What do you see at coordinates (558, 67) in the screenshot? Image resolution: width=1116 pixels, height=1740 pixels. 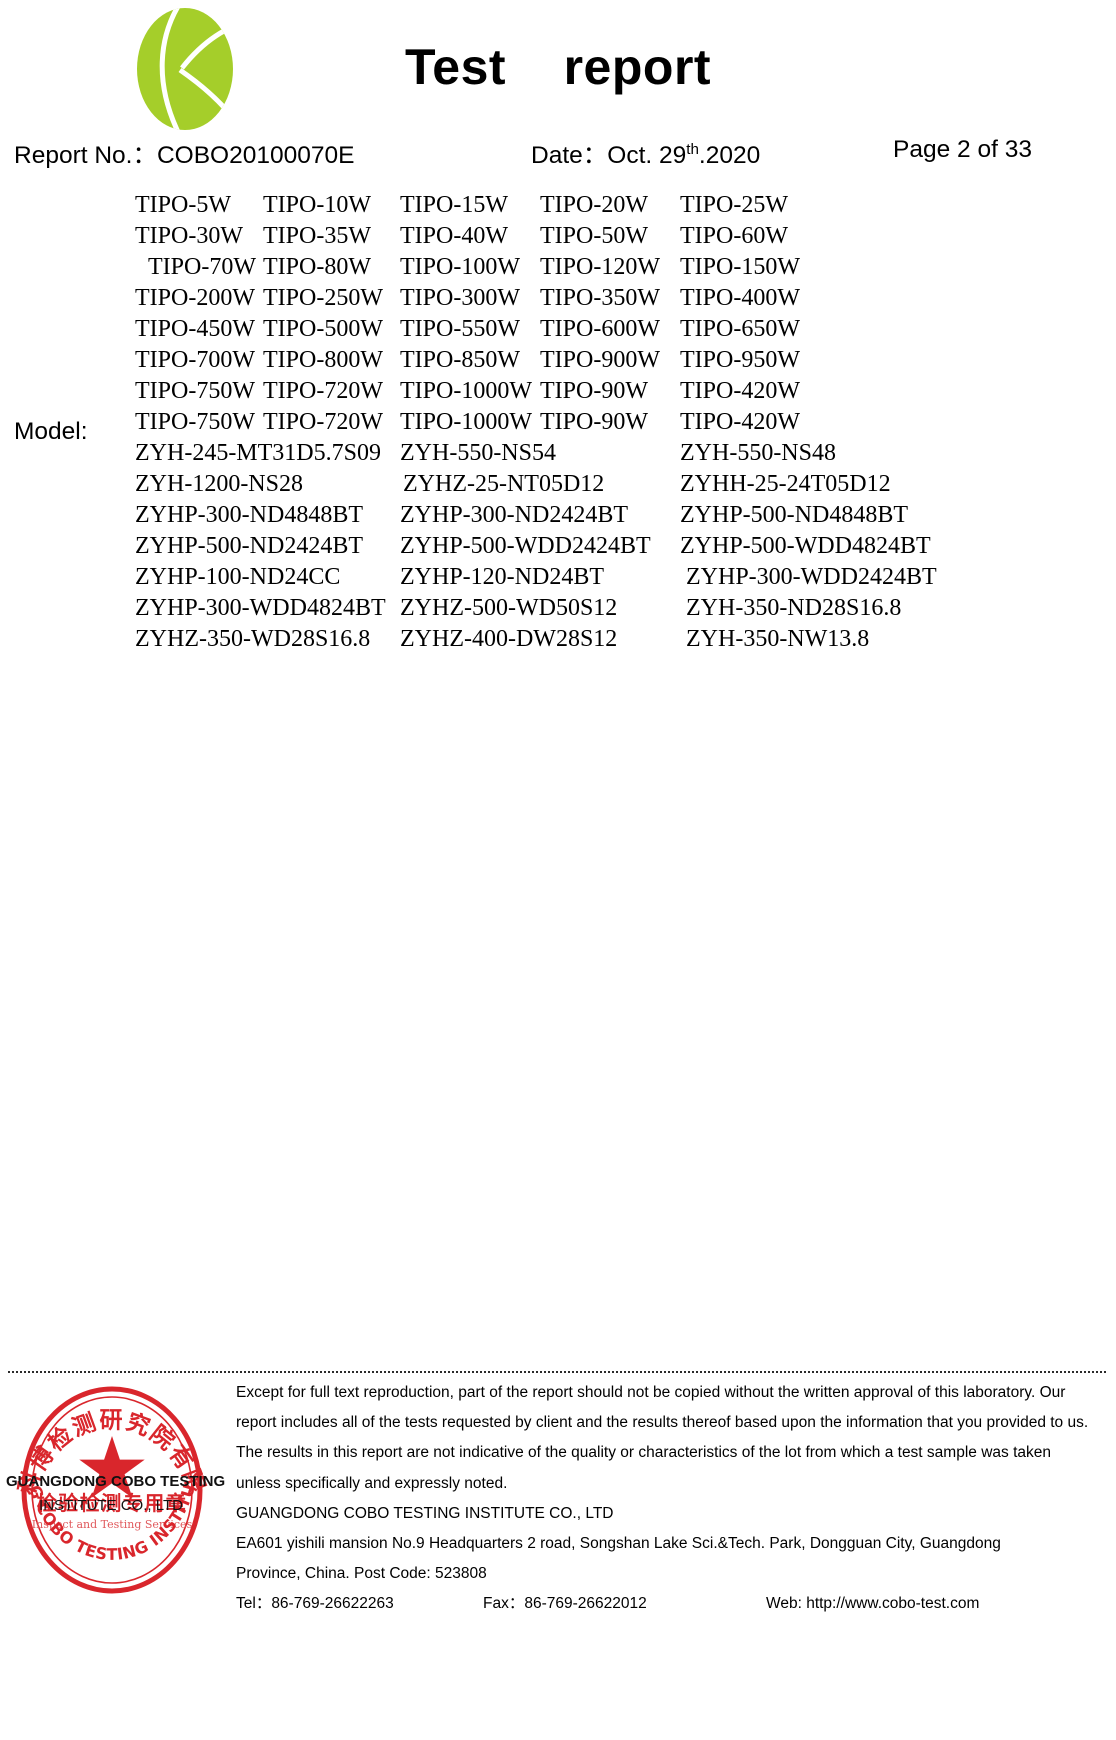 I see `page-title: Test report` at bounding box center [558, 67].